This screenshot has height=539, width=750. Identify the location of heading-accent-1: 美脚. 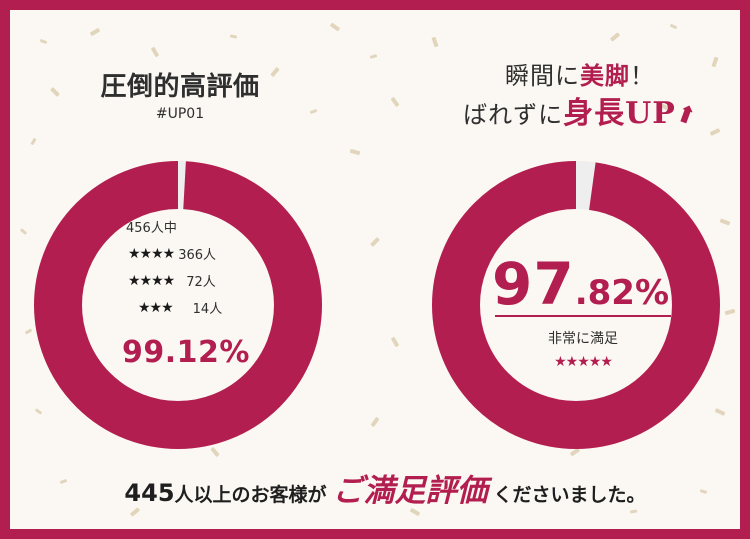
(605, 75).